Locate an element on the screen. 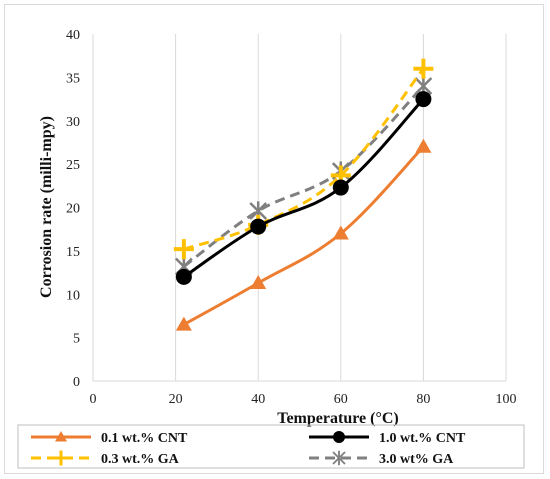  y-tick-label: 0 is located at coordinates (76, 382).